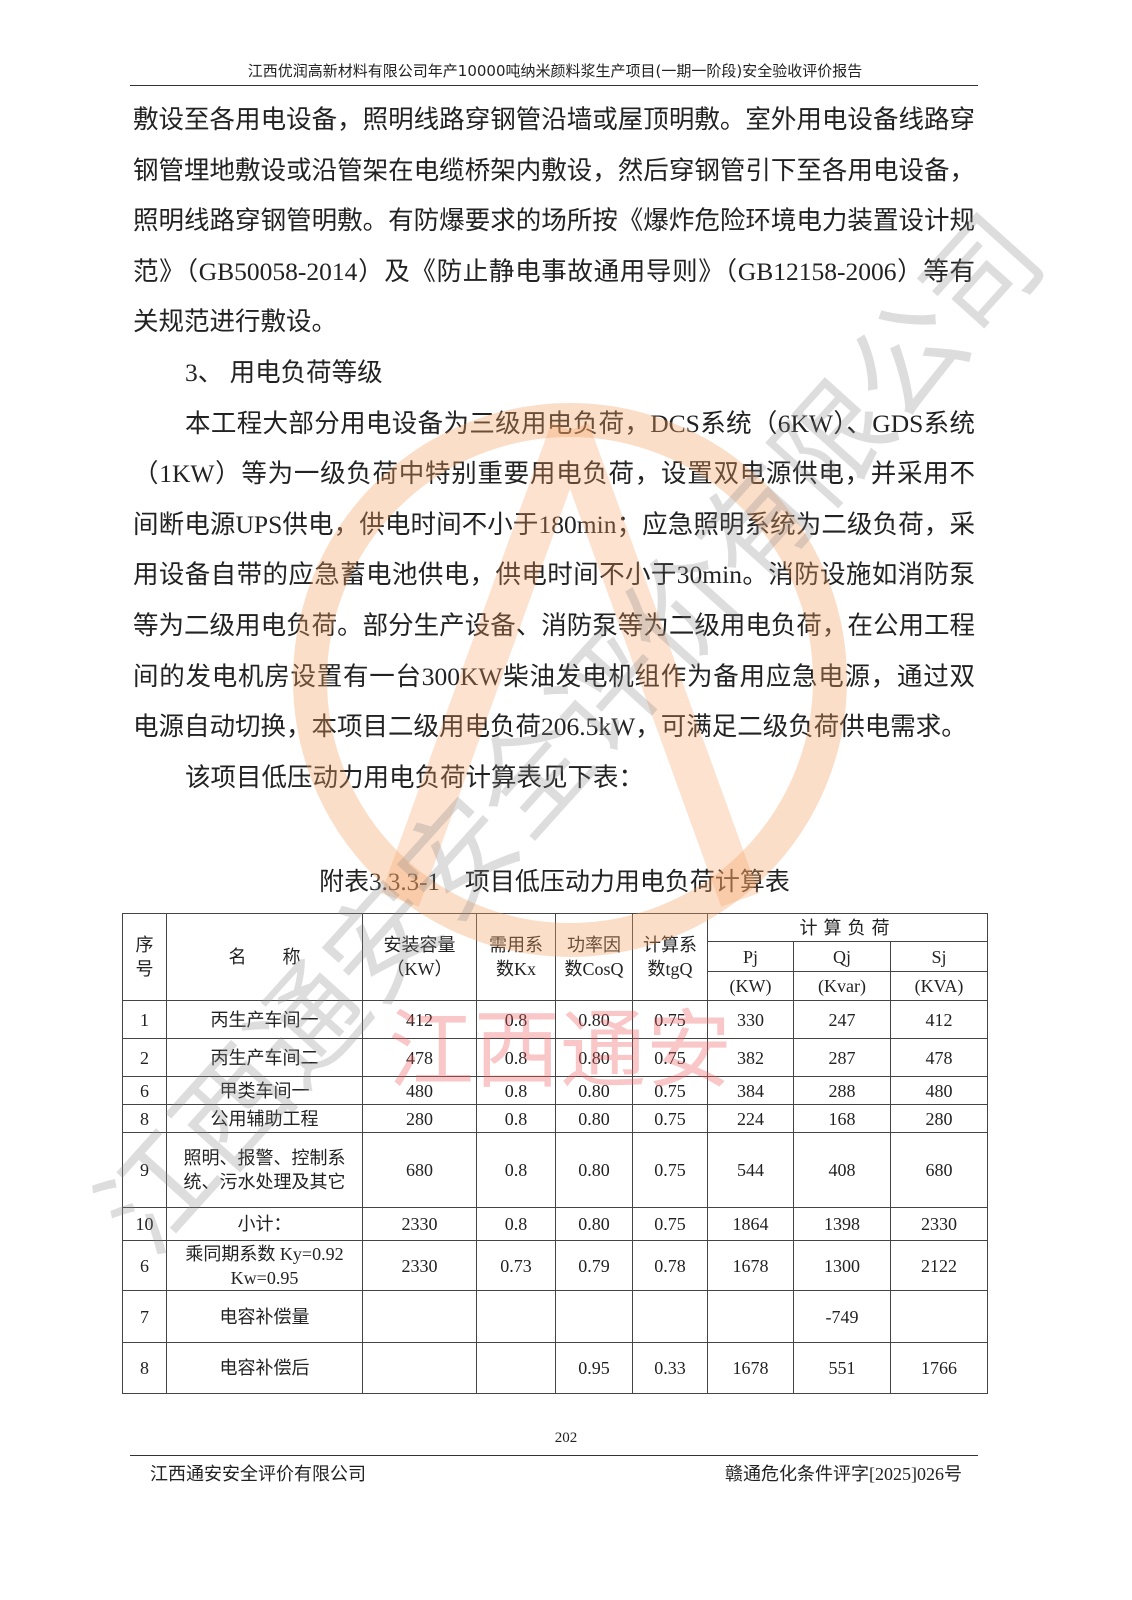 This screenshot has width=1132, height=1600. I want to click on table-cell: 0.79, so click(594, 1265).